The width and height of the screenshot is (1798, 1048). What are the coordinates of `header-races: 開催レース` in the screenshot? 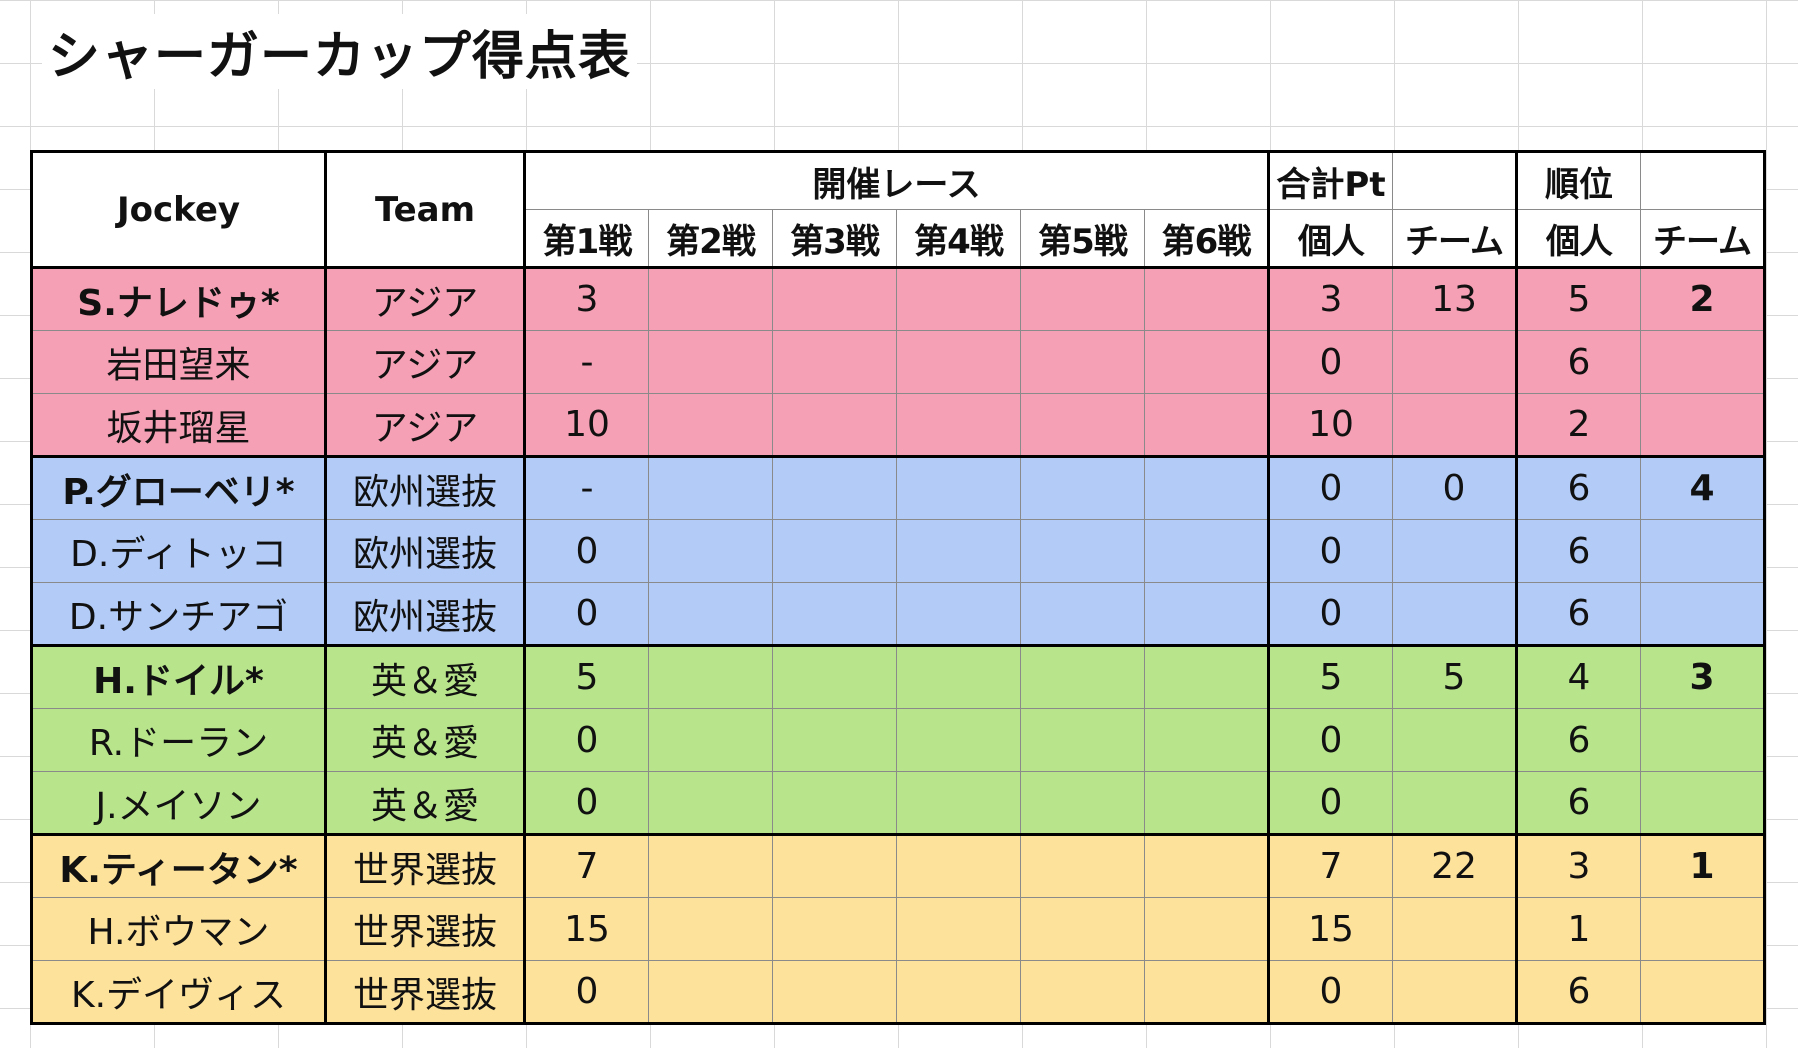 It's located at (897, 180).